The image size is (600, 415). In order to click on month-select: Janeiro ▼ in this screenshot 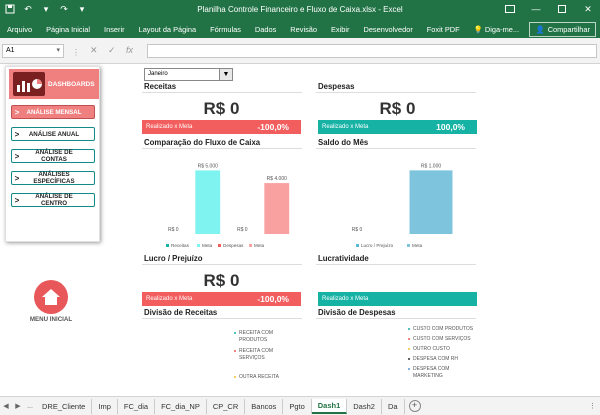, I will do `click(188, 74)`.